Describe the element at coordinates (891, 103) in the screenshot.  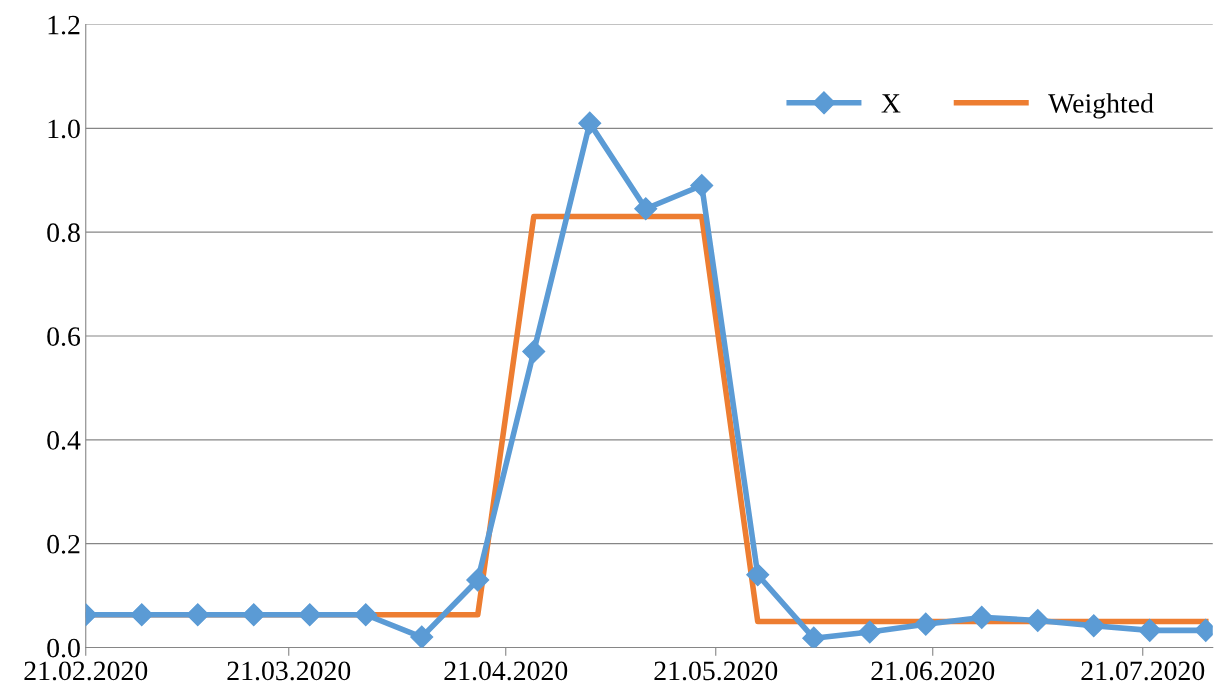
I see `legend-label: X` at that location.